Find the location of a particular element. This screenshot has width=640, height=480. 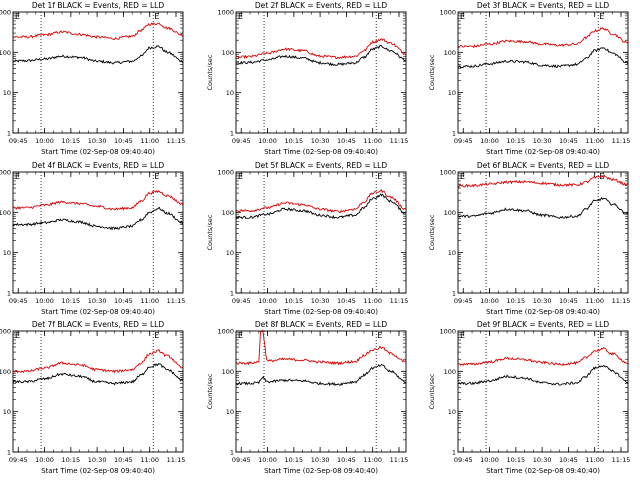

x-tick-label: 09:45 is located at coordinates (18, 301).